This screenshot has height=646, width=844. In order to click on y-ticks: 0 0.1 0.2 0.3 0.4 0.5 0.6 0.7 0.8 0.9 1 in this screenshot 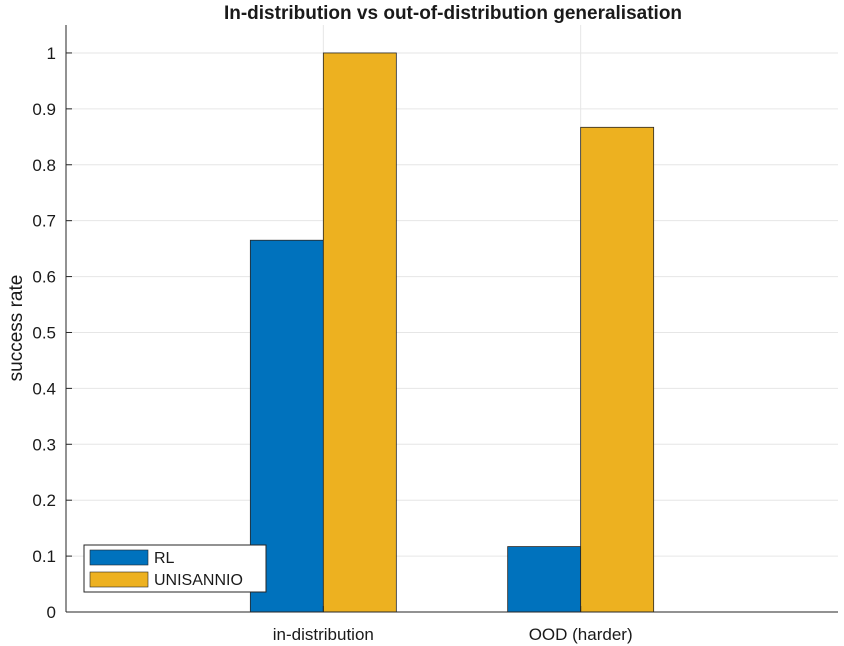, I will do `click(52, 333)`.